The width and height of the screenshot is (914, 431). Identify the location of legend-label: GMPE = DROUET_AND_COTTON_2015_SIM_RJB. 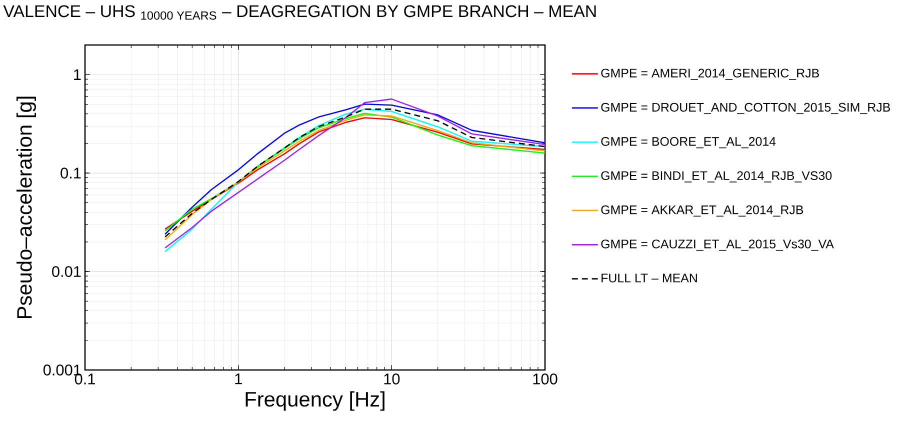
(745, 108).